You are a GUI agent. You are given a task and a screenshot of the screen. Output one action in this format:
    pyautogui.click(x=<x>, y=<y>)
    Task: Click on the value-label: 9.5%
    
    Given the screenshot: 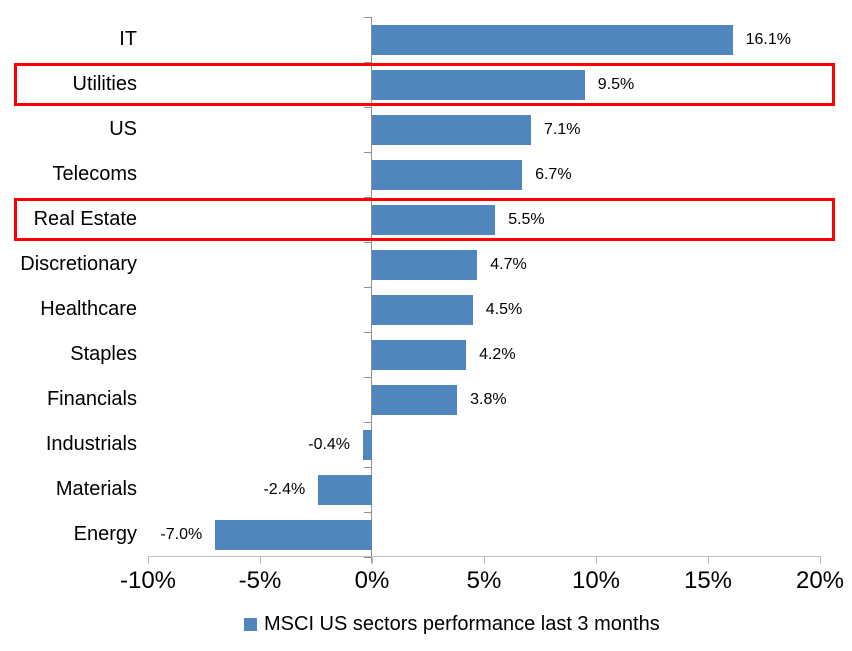 What is the action you would take?
    pyautogui.click(x=616, y=84)
    